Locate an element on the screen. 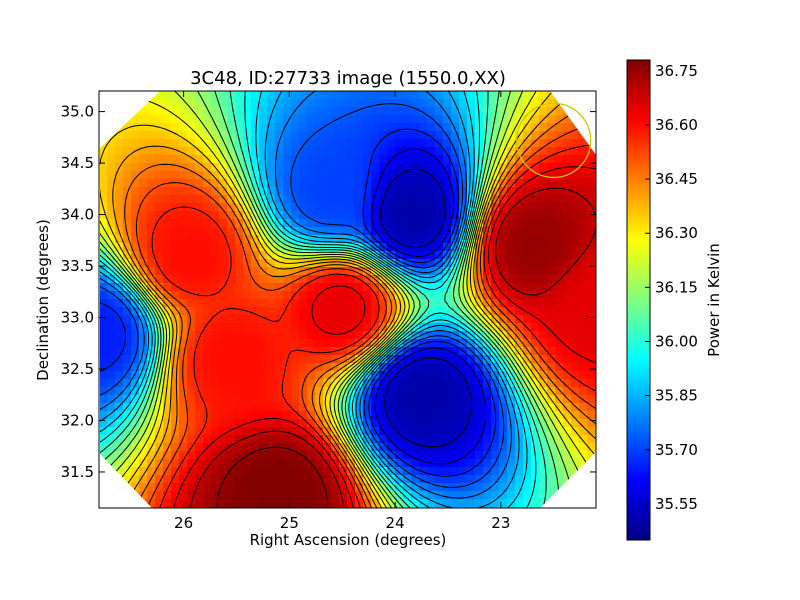 This screenshot has height=600, width=800. y-tick-label: 32.5 is located at coordinates (77, 369).